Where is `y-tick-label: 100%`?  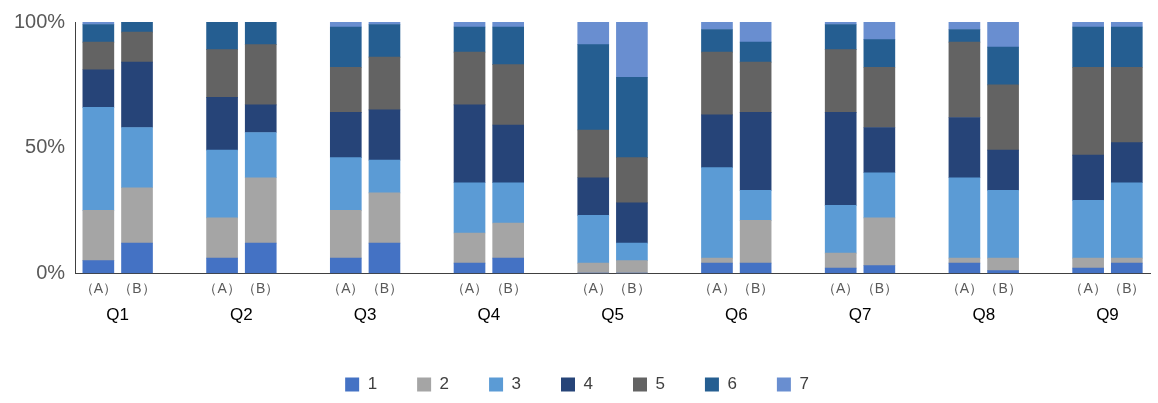
y-tick-label: 100% is located at coordinates (40, 20).